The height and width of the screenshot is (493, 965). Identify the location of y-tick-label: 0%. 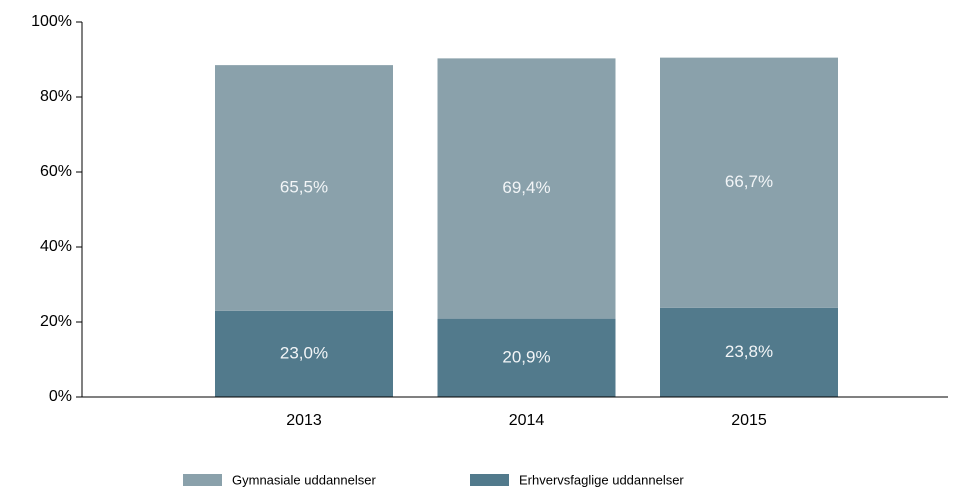
(60, 396).